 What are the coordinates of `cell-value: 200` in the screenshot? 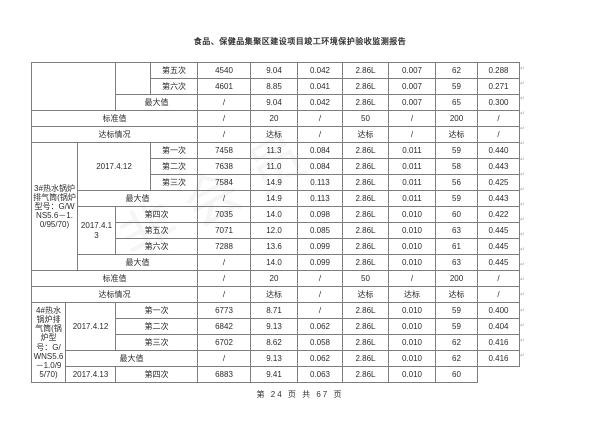 It's located at (456, 278).